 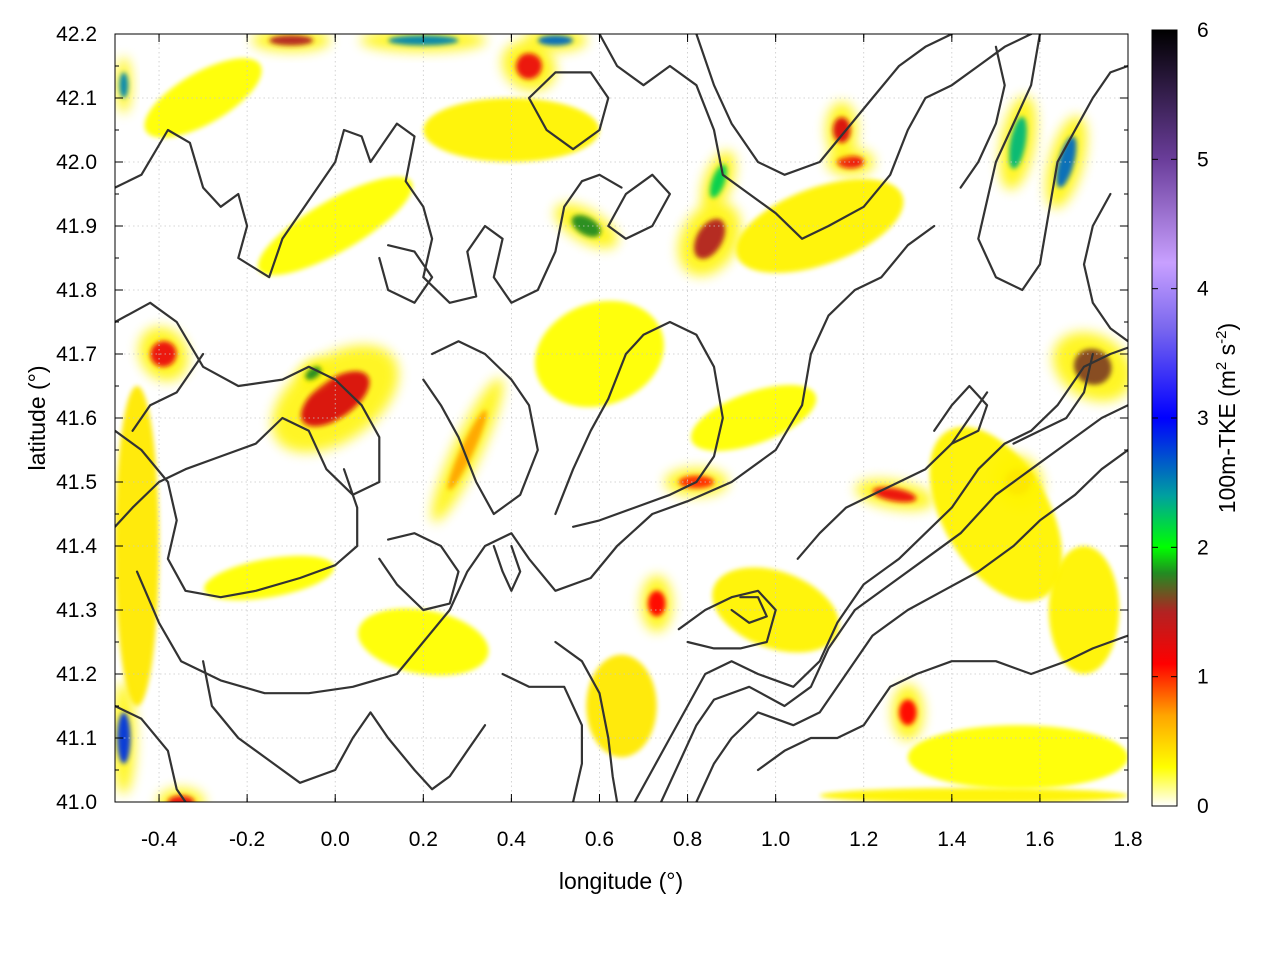 I want to click on colorbar-tick-label: 1, so click(x=1203, y=677).